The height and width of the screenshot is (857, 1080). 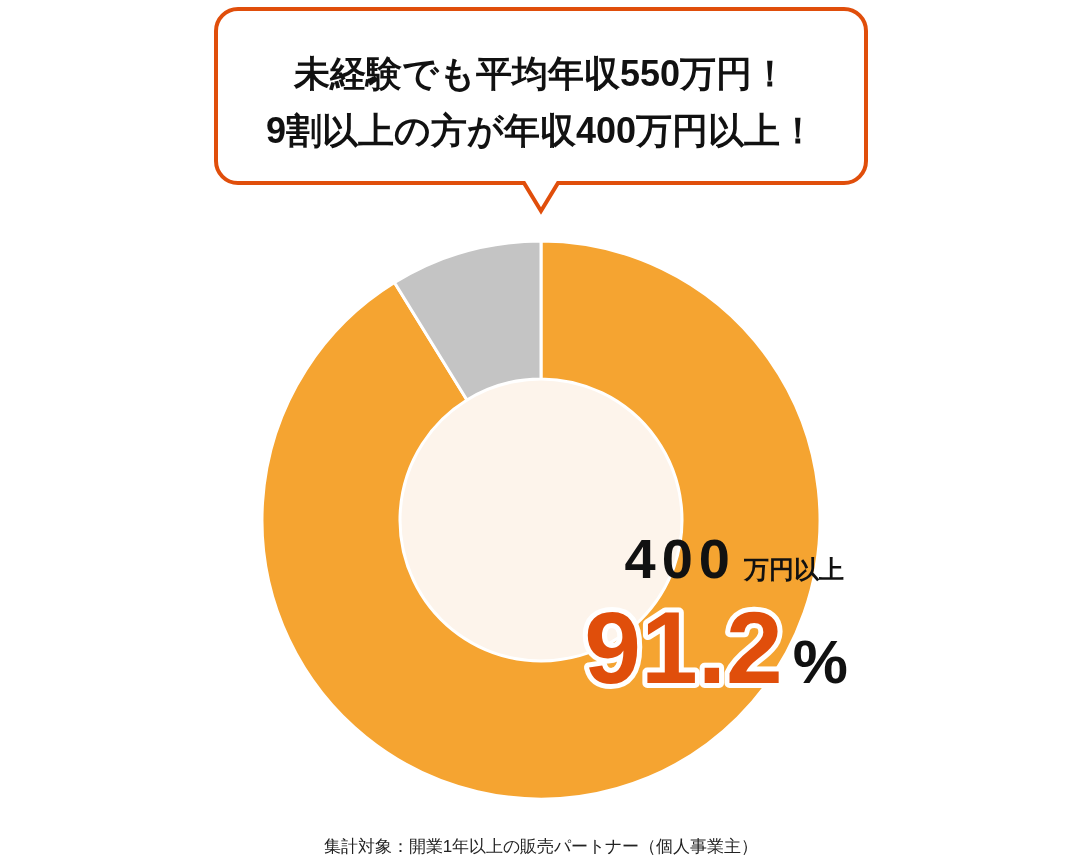 What do you see at coordinates (541, 73) in the screenshot?
I see `title: 未経験でも平均年収550万円！` at bounding box center [541, 73].